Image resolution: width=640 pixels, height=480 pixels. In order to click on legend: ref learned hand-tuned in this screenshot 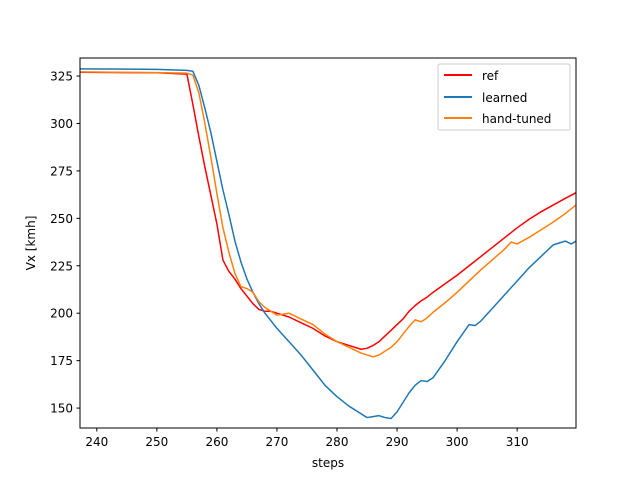, I will do `click(504, 97)`.